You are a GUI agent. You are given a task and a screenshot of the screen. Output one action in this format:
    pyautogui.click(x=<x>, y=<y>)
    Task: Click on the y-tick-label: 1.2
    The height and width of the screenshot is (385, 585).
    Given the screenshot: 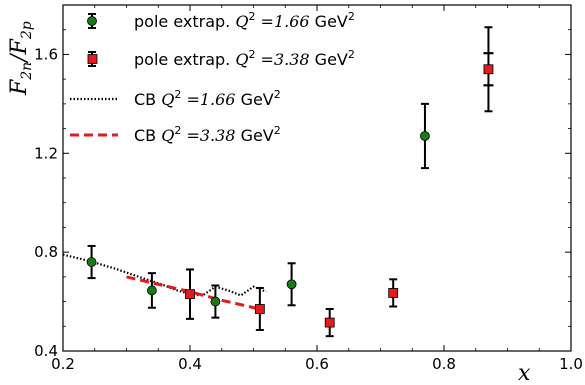 What is the action you would take?
    pyautogui.click(x=46, y=153)
    